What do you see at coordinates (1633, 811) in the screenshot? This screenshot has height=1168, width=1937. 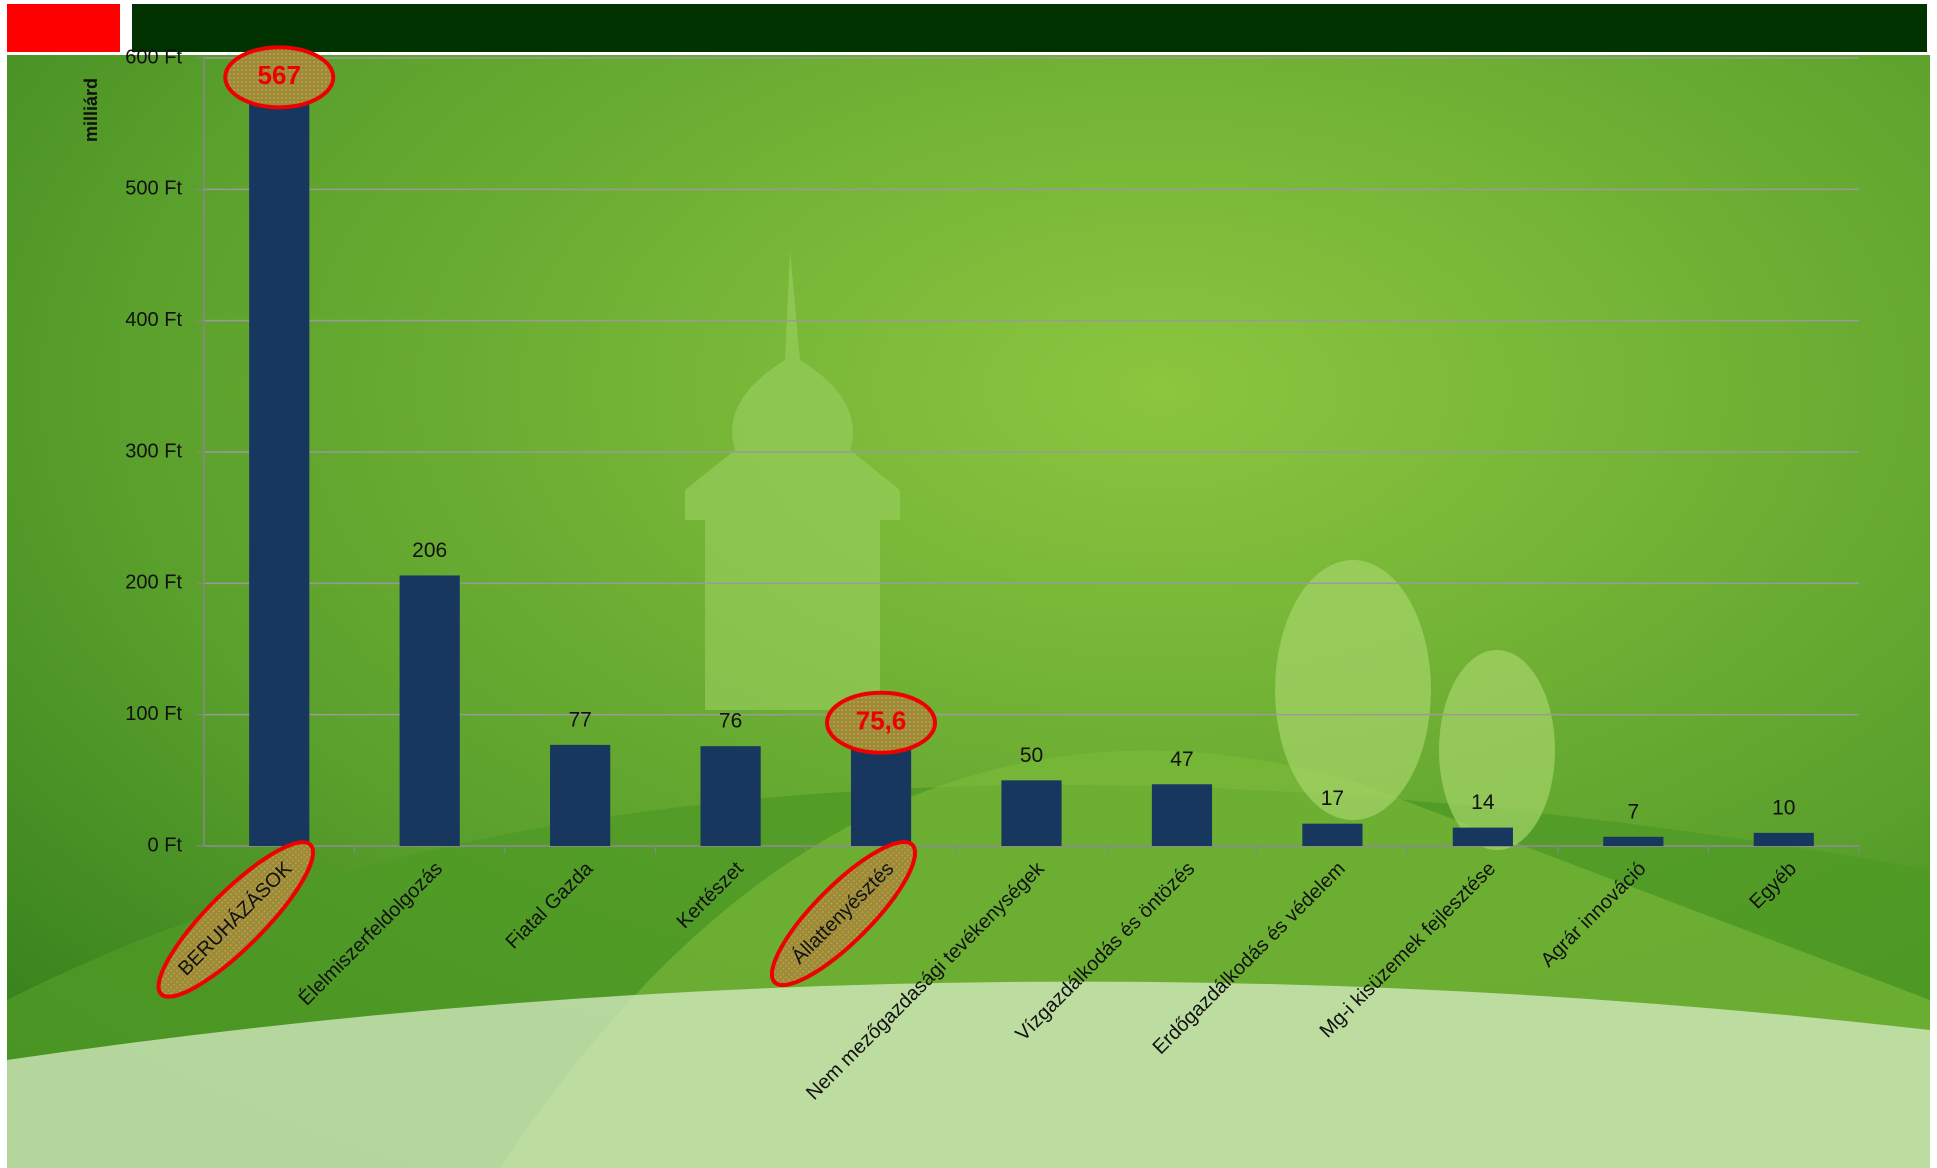 I see `value-label: 7` at bounding box center [1633, 811].